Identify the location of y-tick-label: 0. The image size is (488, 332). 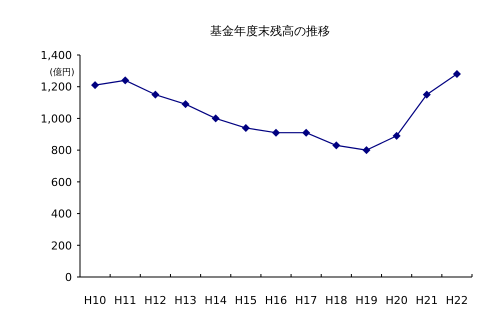
(68, 277).